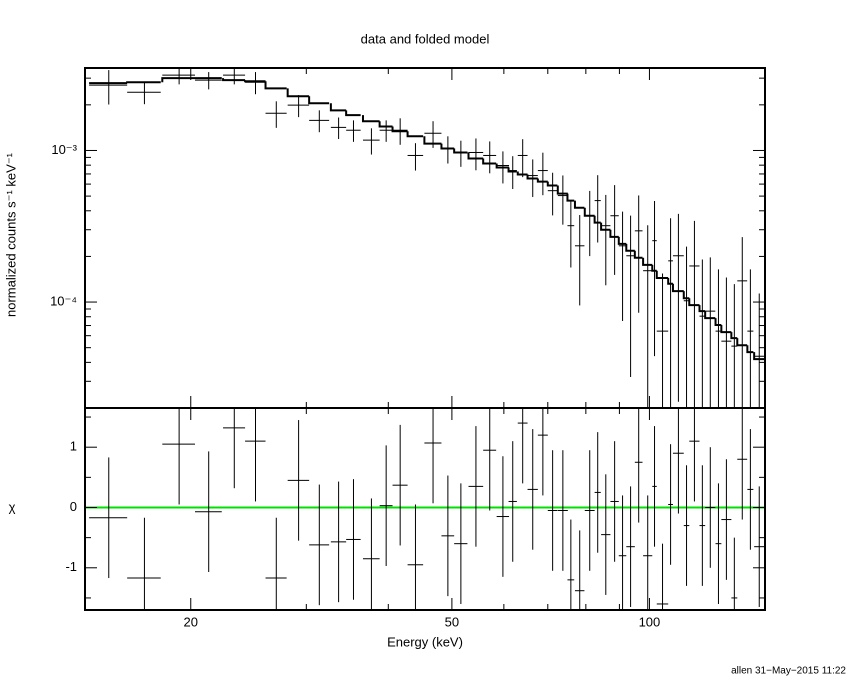 The image size is (850, 680). Describe the element at coordinates (73, 506) in the screenshot. I see `y-tick-label: 0` at that location.